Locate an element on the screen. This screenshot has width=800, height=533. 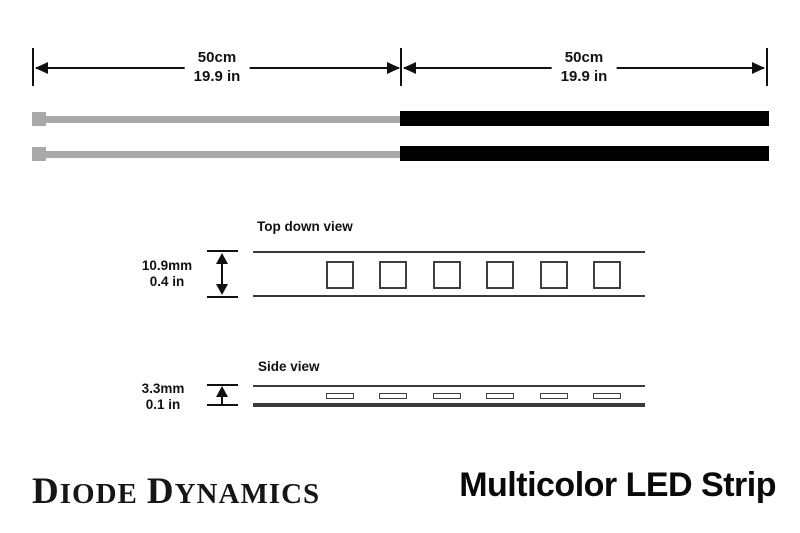
thickness-dim-cap-top is located at coordinates (222, 385).